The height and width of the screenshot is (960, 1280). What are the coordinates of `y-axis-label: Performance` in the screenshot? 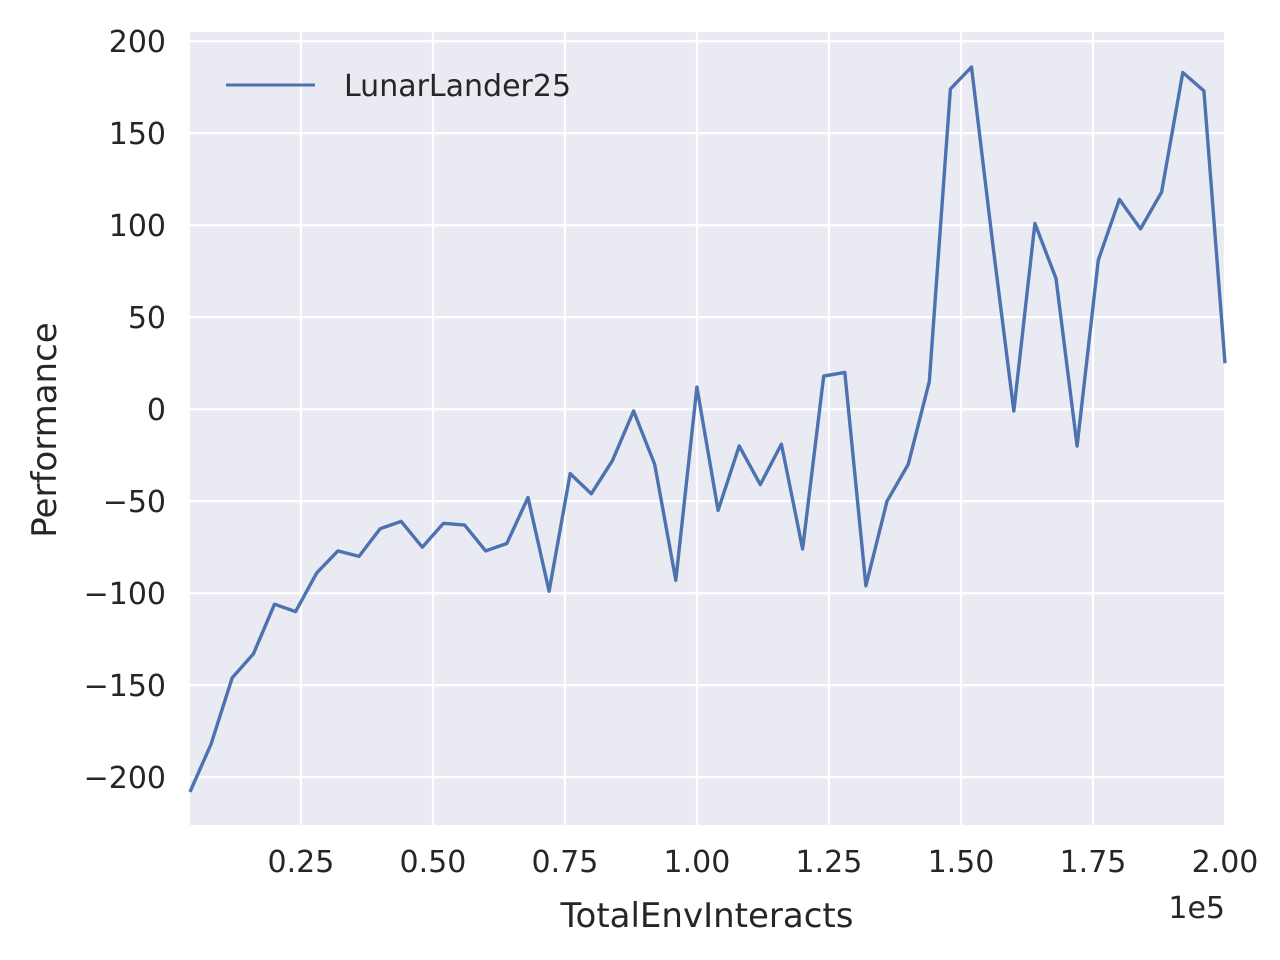 It's located at (45, 429).